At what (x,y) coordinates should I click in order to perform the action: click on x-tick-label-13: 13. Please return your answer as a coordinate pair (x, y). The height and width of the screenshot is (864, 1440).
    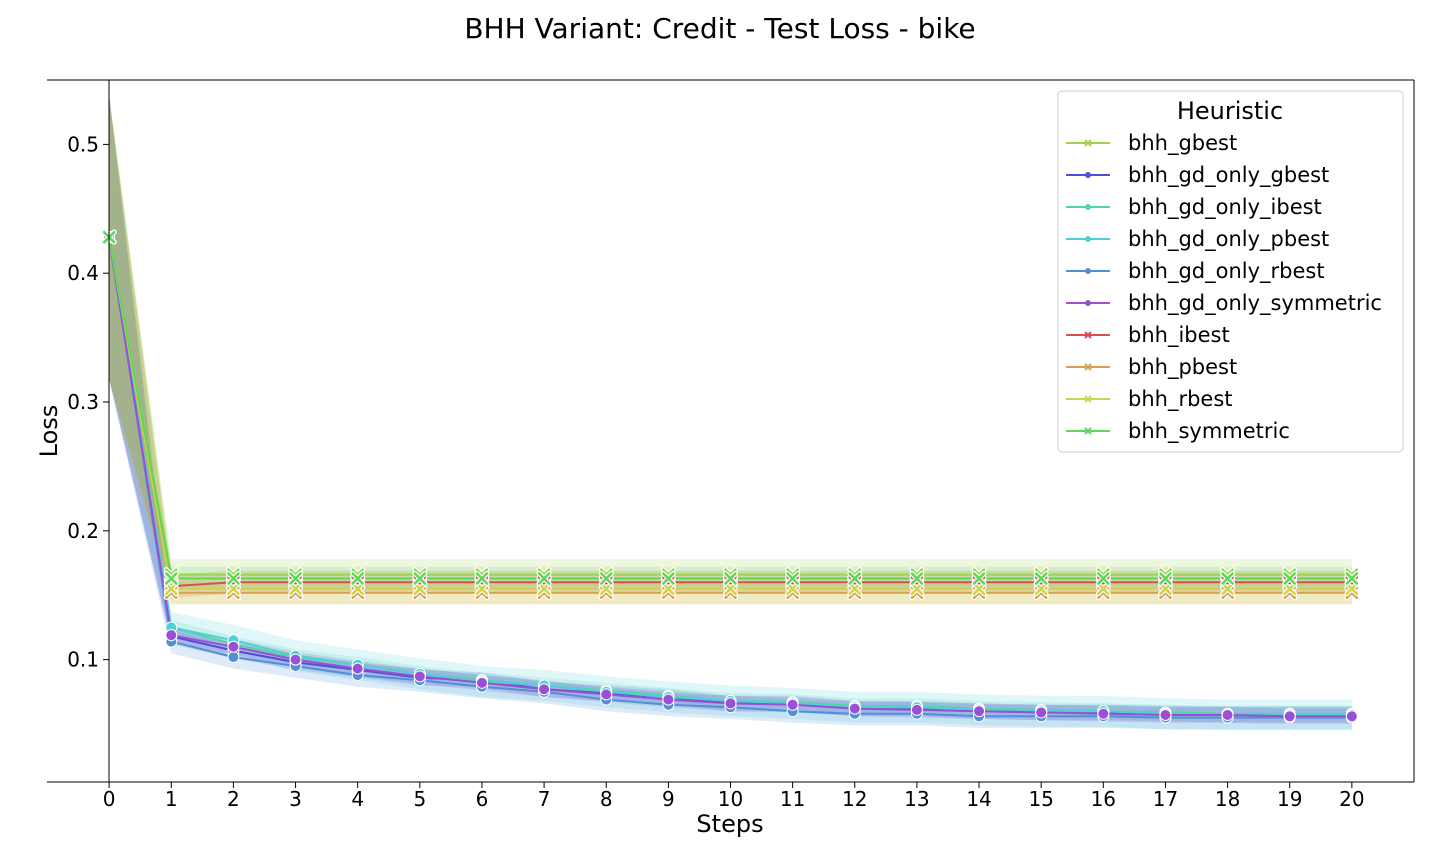
    Looking at the image, I should click on (916, 799).